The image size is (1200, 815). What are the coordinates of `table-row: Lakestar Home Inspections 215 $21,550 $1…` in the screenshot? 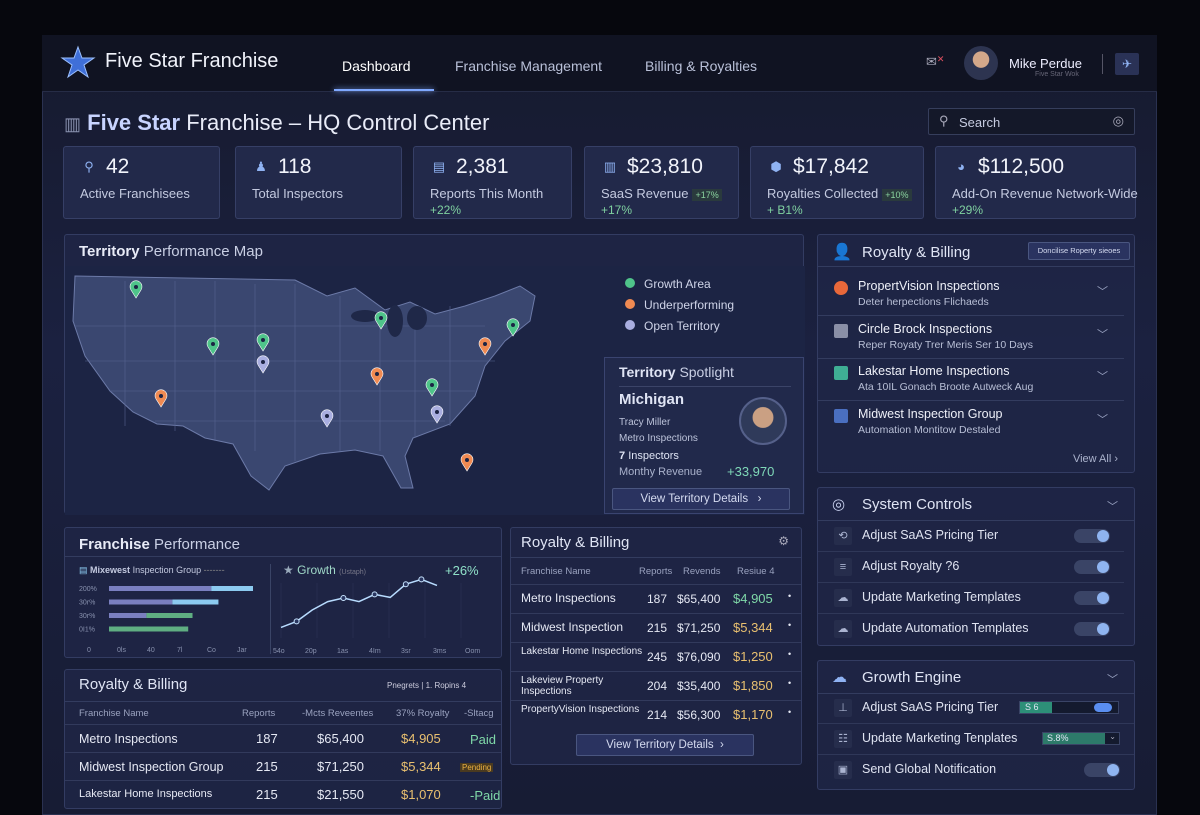 It's located at (283, 794).